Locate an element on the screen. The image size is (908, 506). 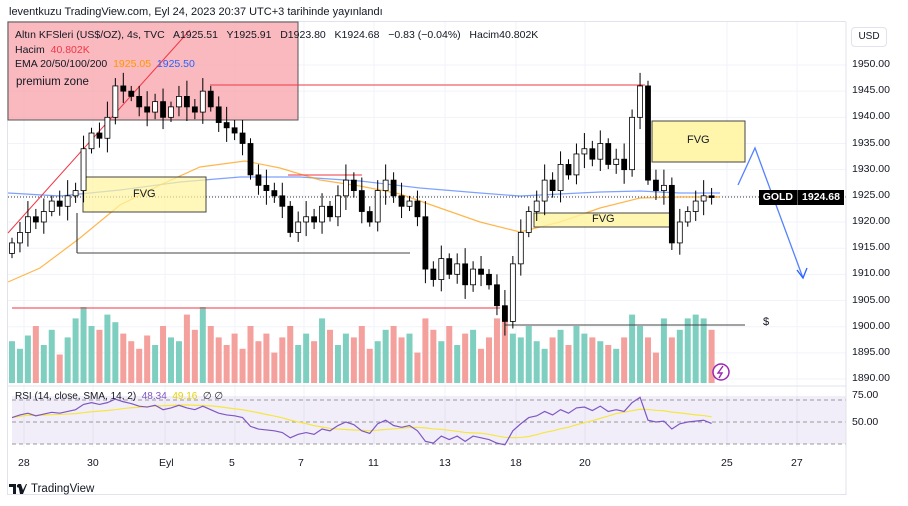
price-label: 1915.00 is located at coordinates (871, 247).